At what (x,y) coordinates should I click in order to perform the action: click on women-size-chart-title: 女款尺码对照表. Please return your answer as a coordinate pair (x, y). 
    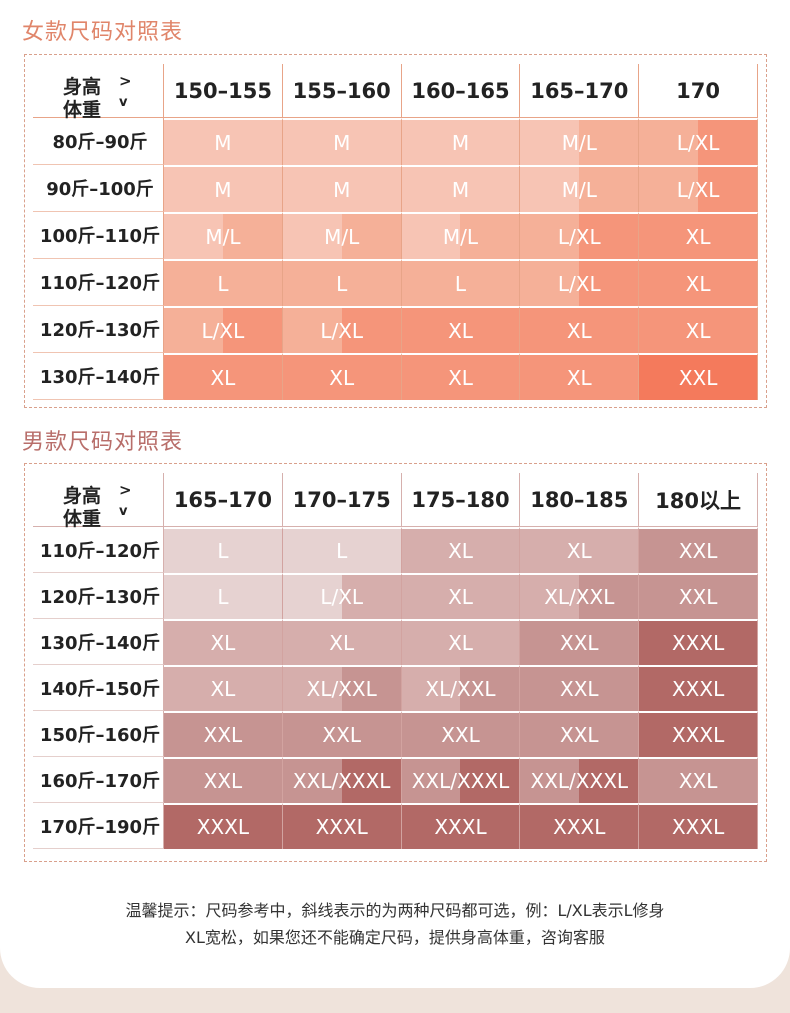
    Looking at the image, I should click on (103, 32).